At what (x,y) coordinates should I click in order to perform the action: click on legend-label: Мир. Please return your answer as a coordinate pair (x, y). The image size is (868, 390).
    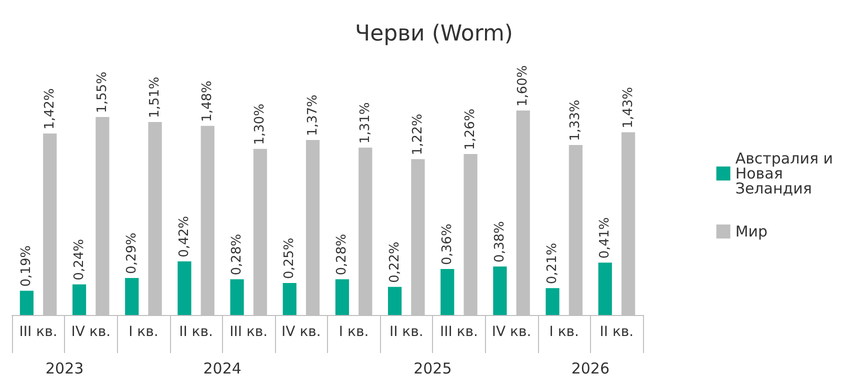
    Looking at the image, I should click on (751, 231).